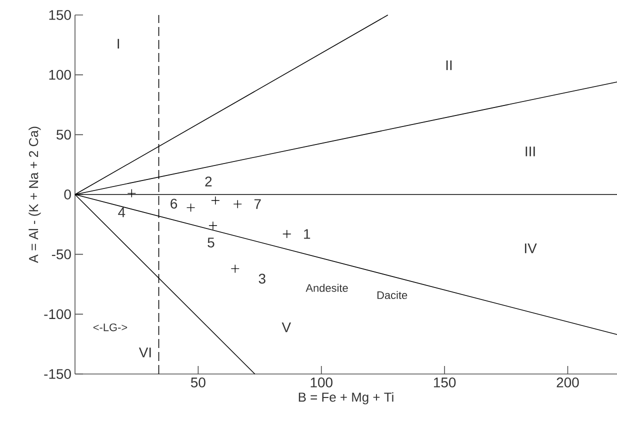 The image size is (617, 436). I want to click on x-axis-title: B = Fe + Mg + Ti, so click(346, 398).